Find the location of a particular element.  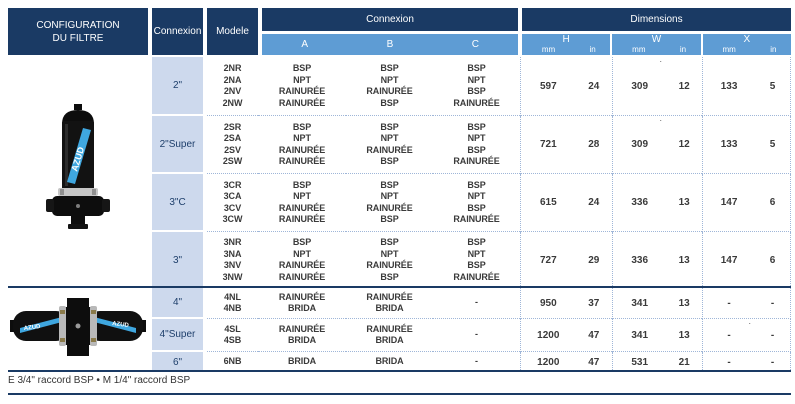

models-cell: 4SL 4SB is located at coordinates (232, 335).